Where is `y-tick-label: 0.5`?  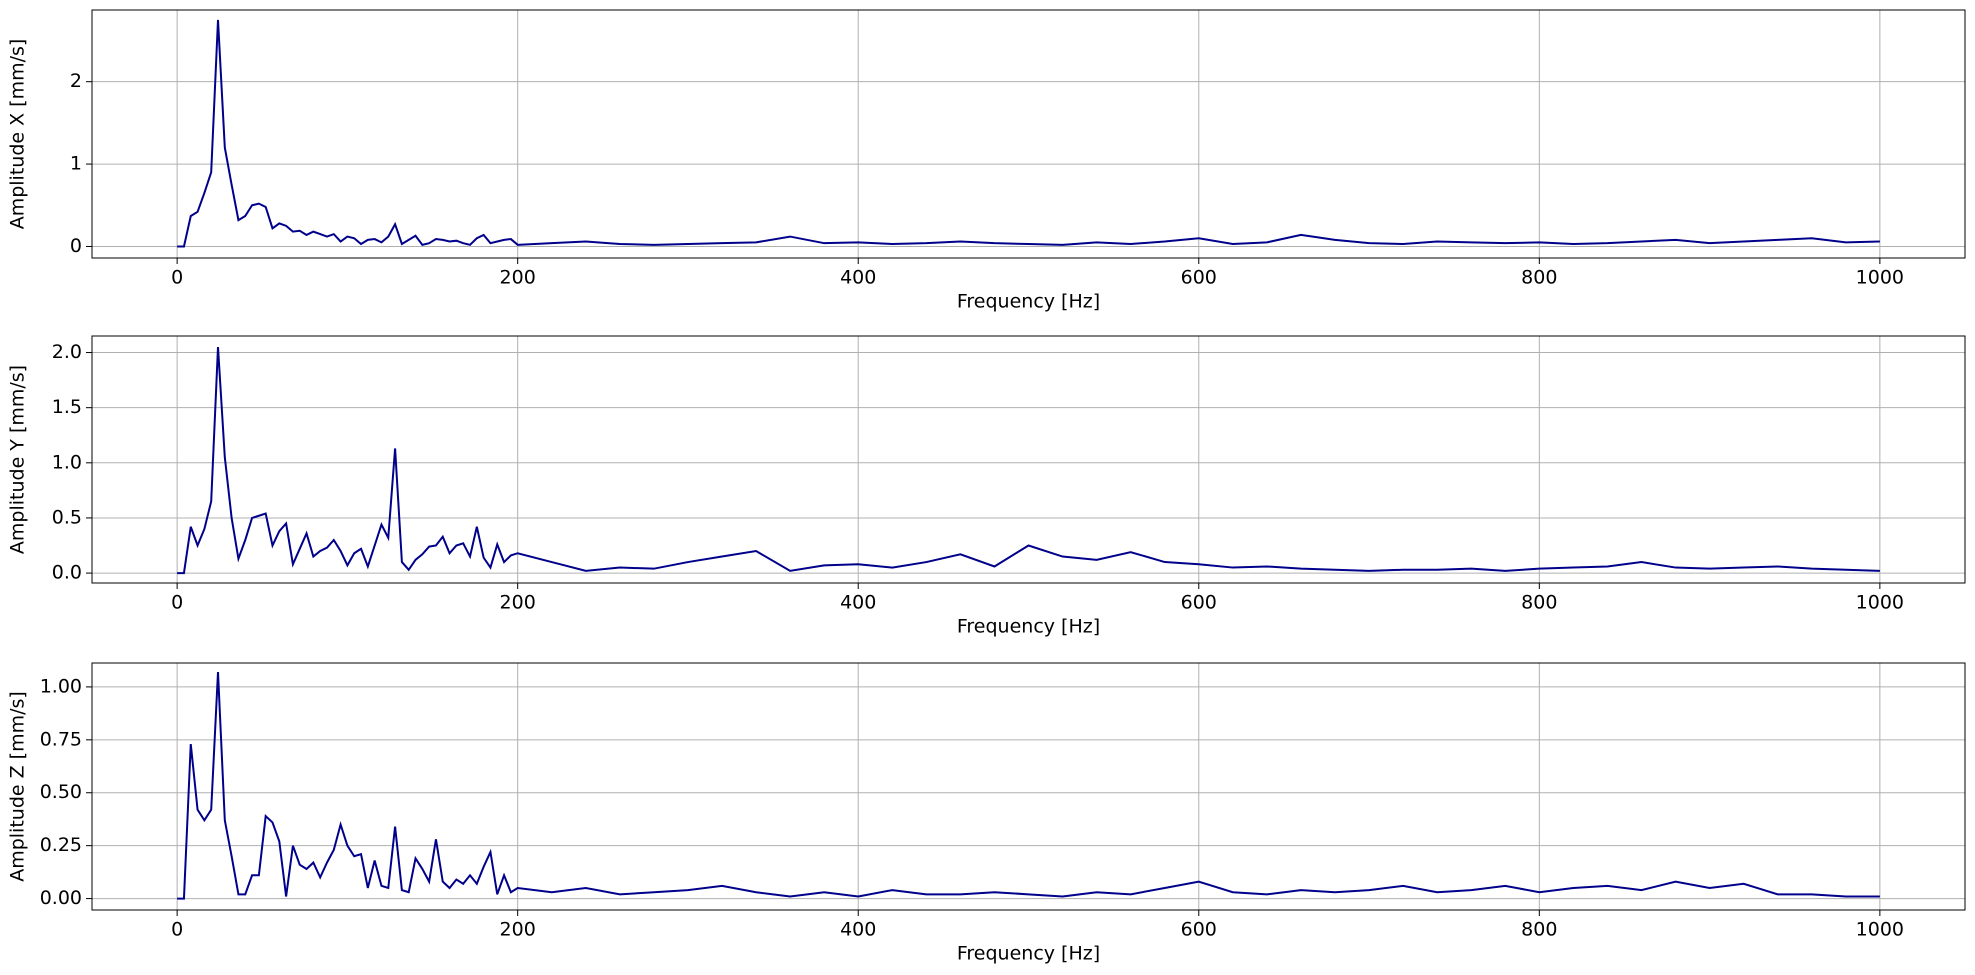 y-tick-label: 0.5 is located at coordinates (67, 517).